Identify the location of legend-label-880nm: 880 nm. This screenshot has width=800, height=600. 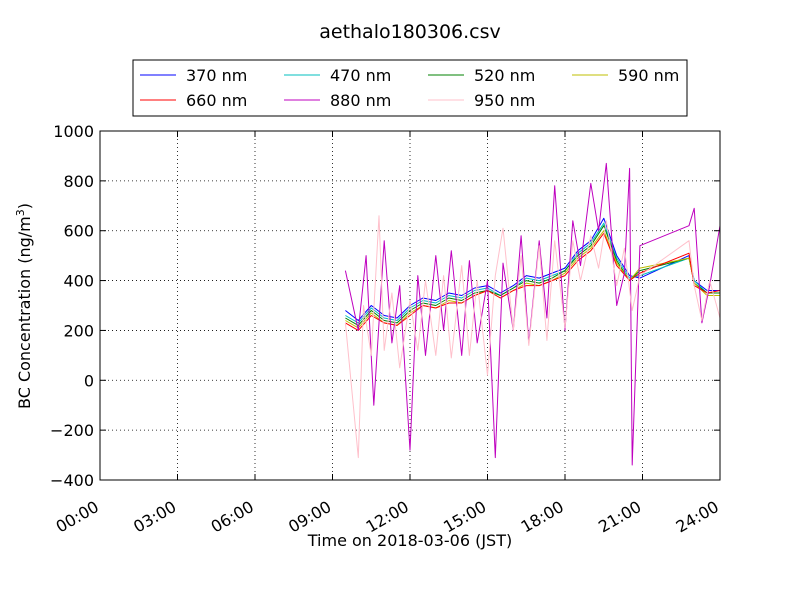
(360, 100).